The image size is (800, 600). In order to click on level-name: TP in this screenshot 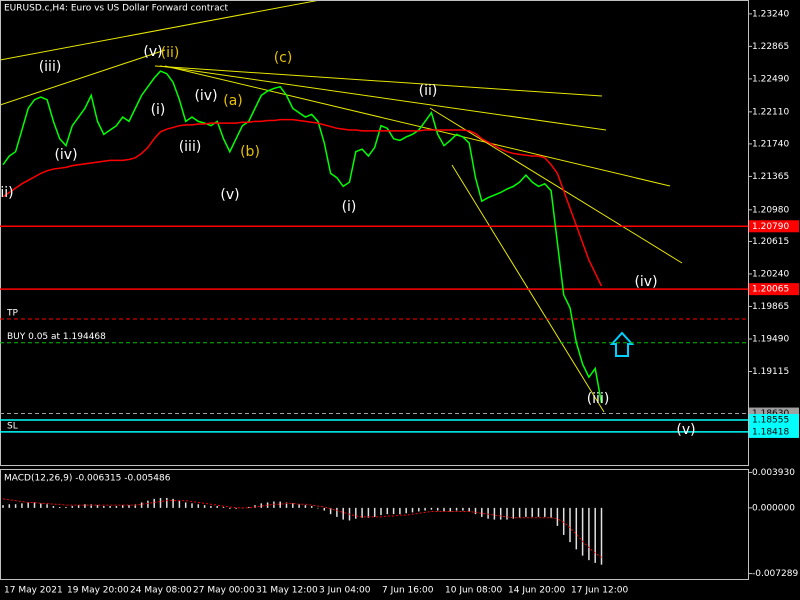, I will do `click(12, 314)`.